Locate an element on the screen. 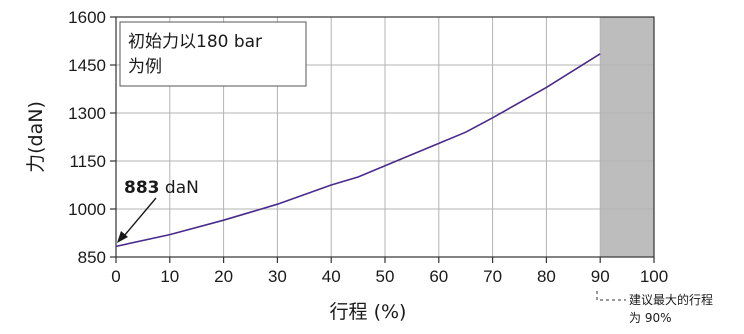 This screenshot has width=744, height=334. x-axis-title: 行程 (%) is located at coordinates (368, 312).